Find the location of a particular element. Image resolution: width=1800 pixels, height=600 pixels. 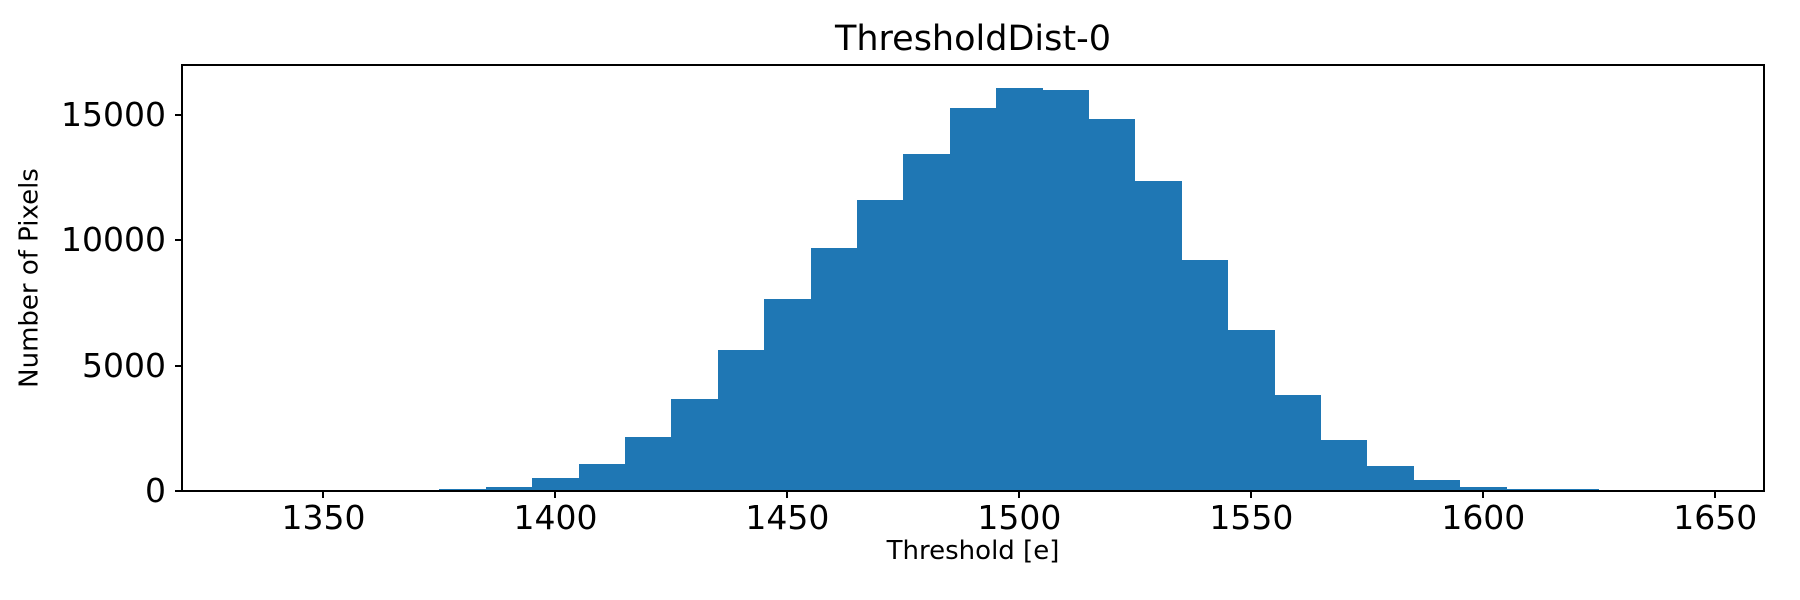

chart-title: ThresholdDist-0 is located at coordinates (973, 39).